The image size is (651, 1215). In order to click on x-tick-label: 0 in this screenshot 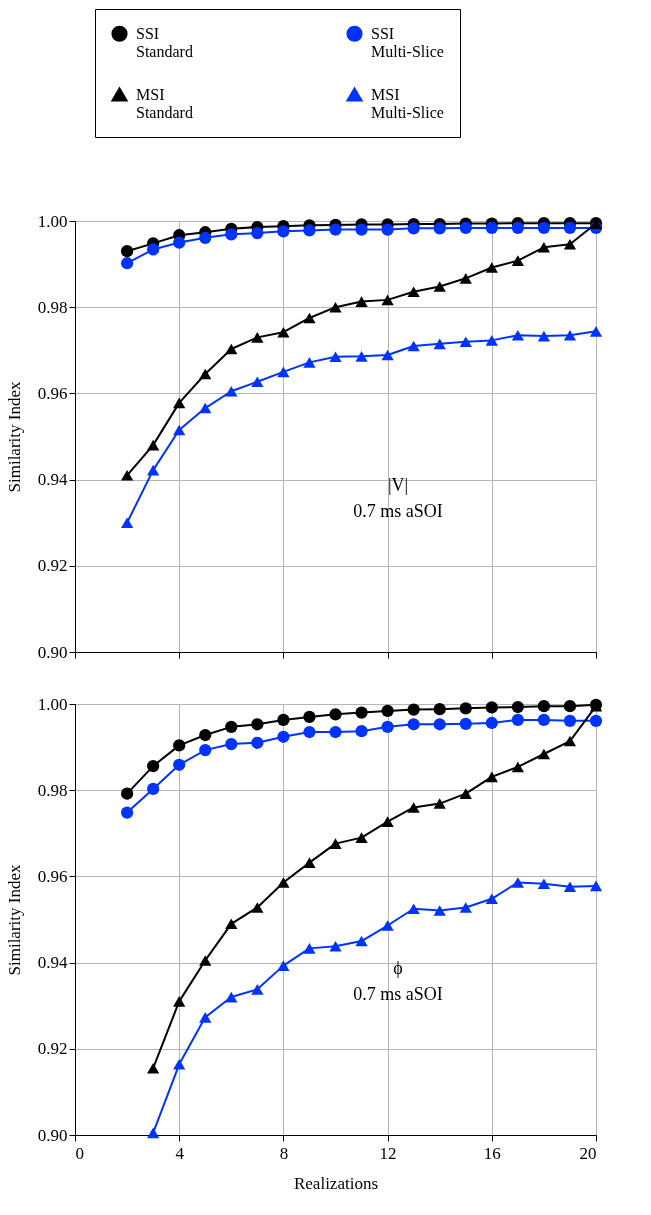, I will do `click(79, 1153)`.